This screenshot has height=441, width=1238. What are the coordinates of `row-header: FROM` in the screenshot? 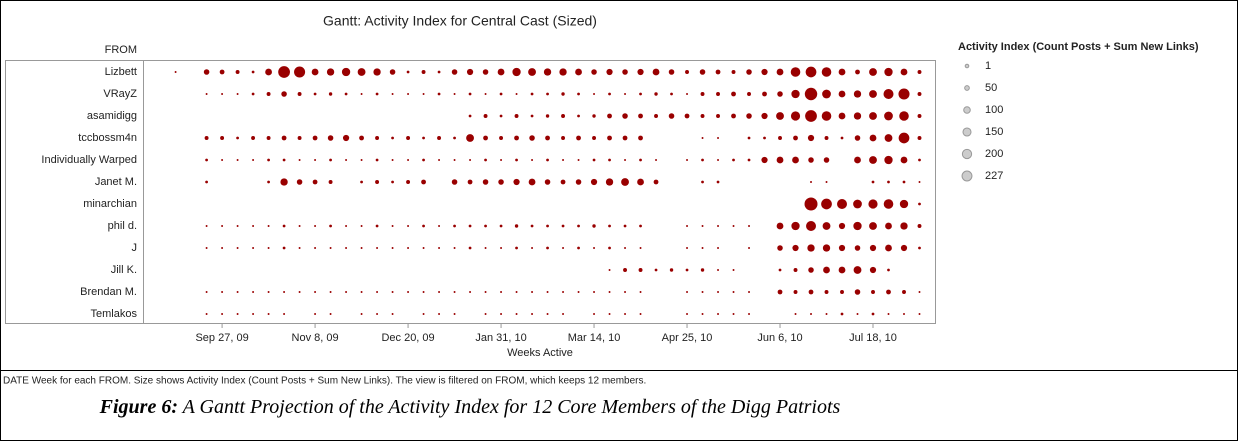 It's located at (121, 50).